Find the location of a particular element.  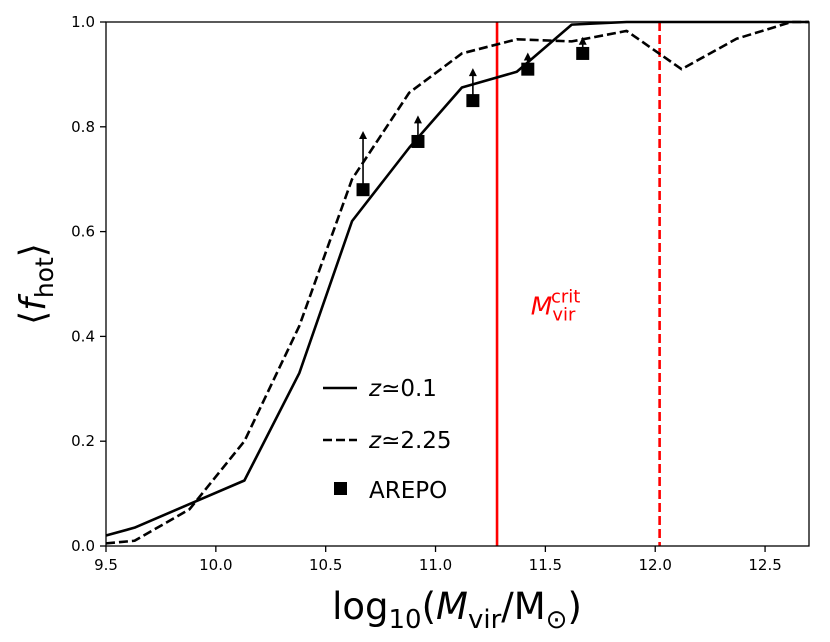

x-tick-label: 11.0 is located at coordinates (435, 565).